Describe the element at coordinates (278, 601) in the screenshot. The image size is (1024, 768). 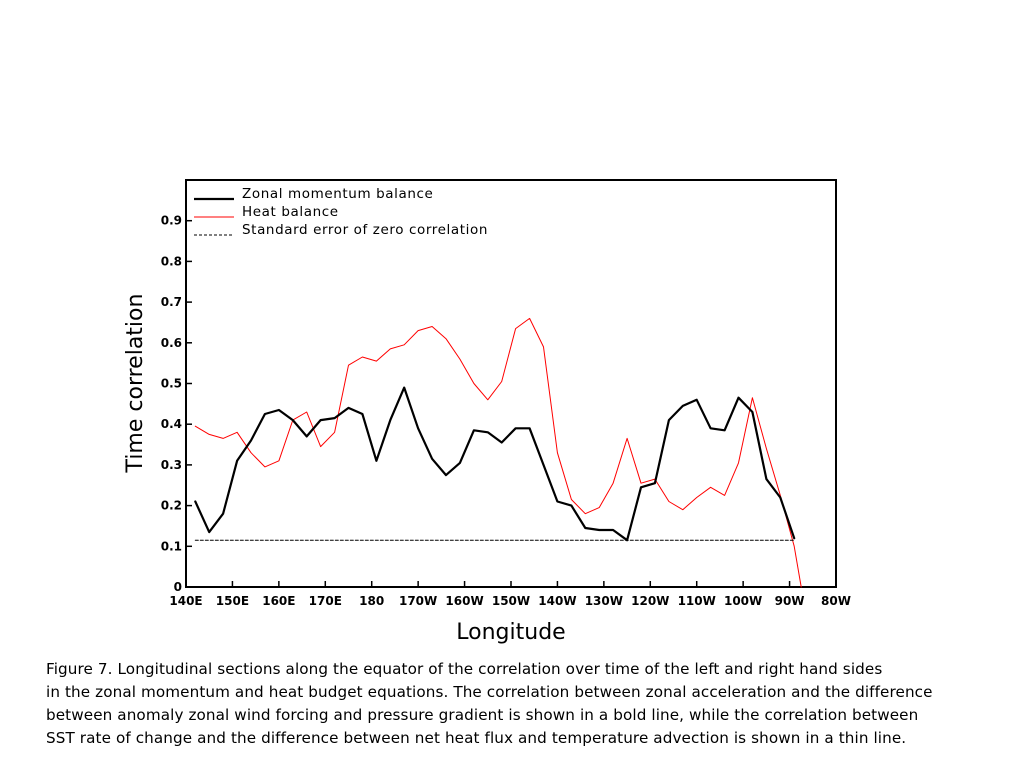
I see `x-tick-label: 160E` at that location.